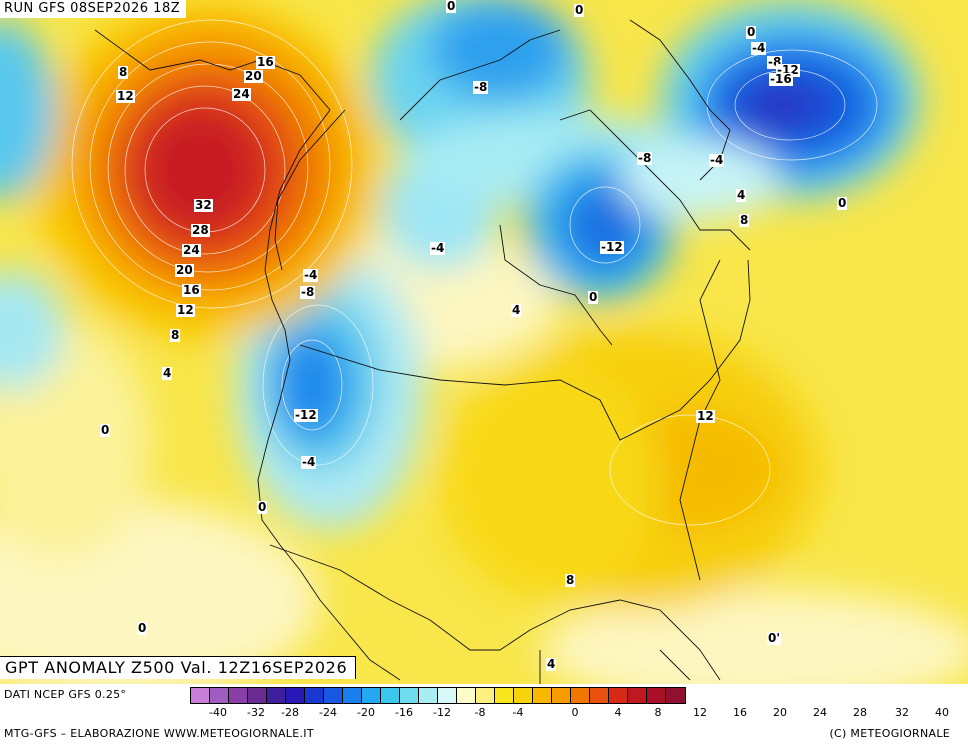 Image resolution: width=968 pixels, height=745 pixels. Describe the element at coordinates (404, 712) in the screenshot. I see `scale-tick: -16` at that location.